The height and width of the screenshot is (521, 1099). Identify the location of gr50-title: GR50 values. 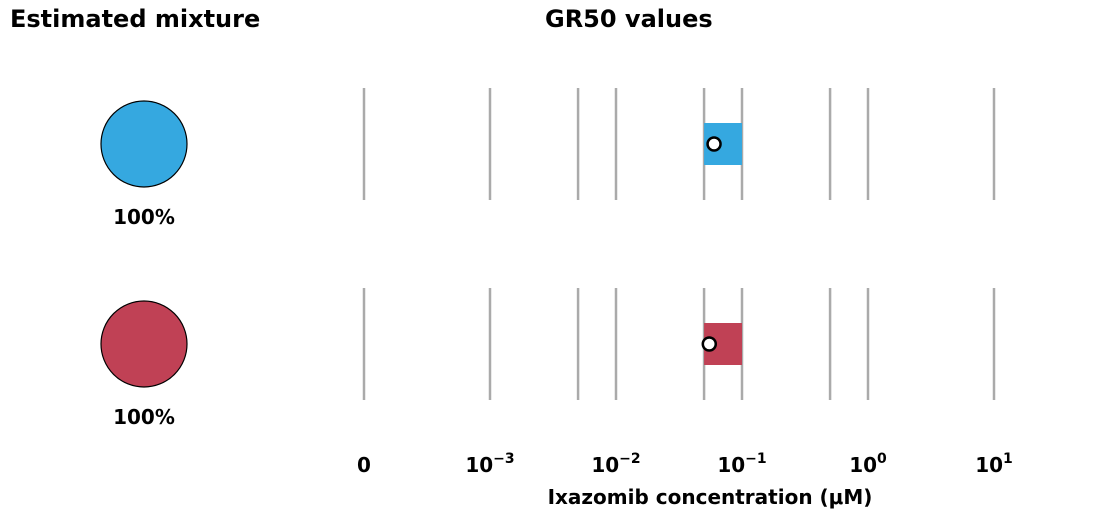
(629, 19).